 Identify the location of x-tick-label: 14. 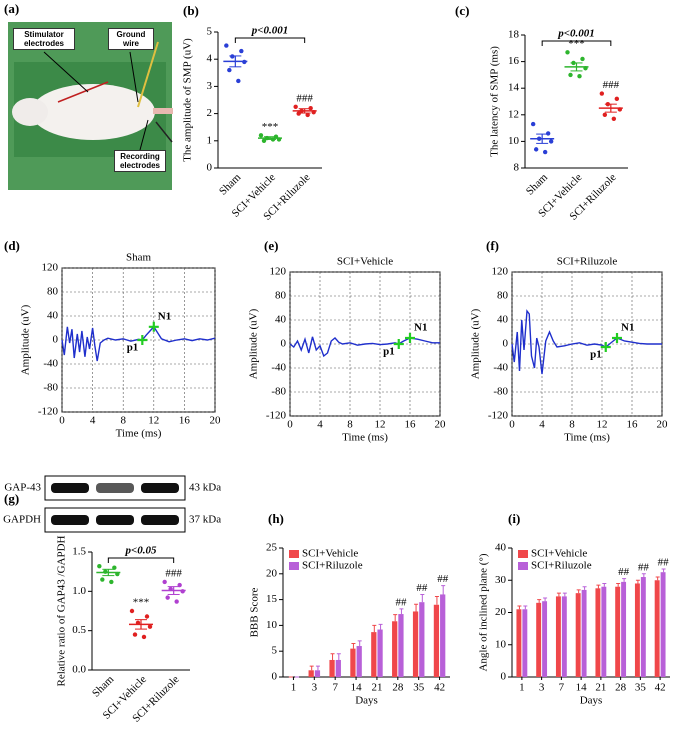
(357, 688).